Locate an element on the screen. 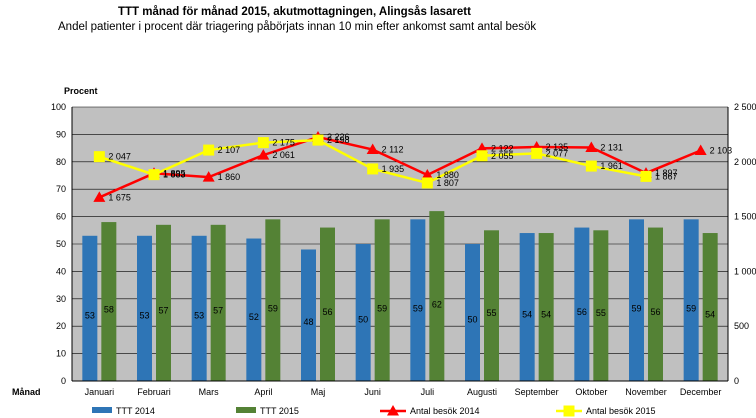 The image size is (756, 418). bar-data-label: 48 is located at coordinates (308, 322).